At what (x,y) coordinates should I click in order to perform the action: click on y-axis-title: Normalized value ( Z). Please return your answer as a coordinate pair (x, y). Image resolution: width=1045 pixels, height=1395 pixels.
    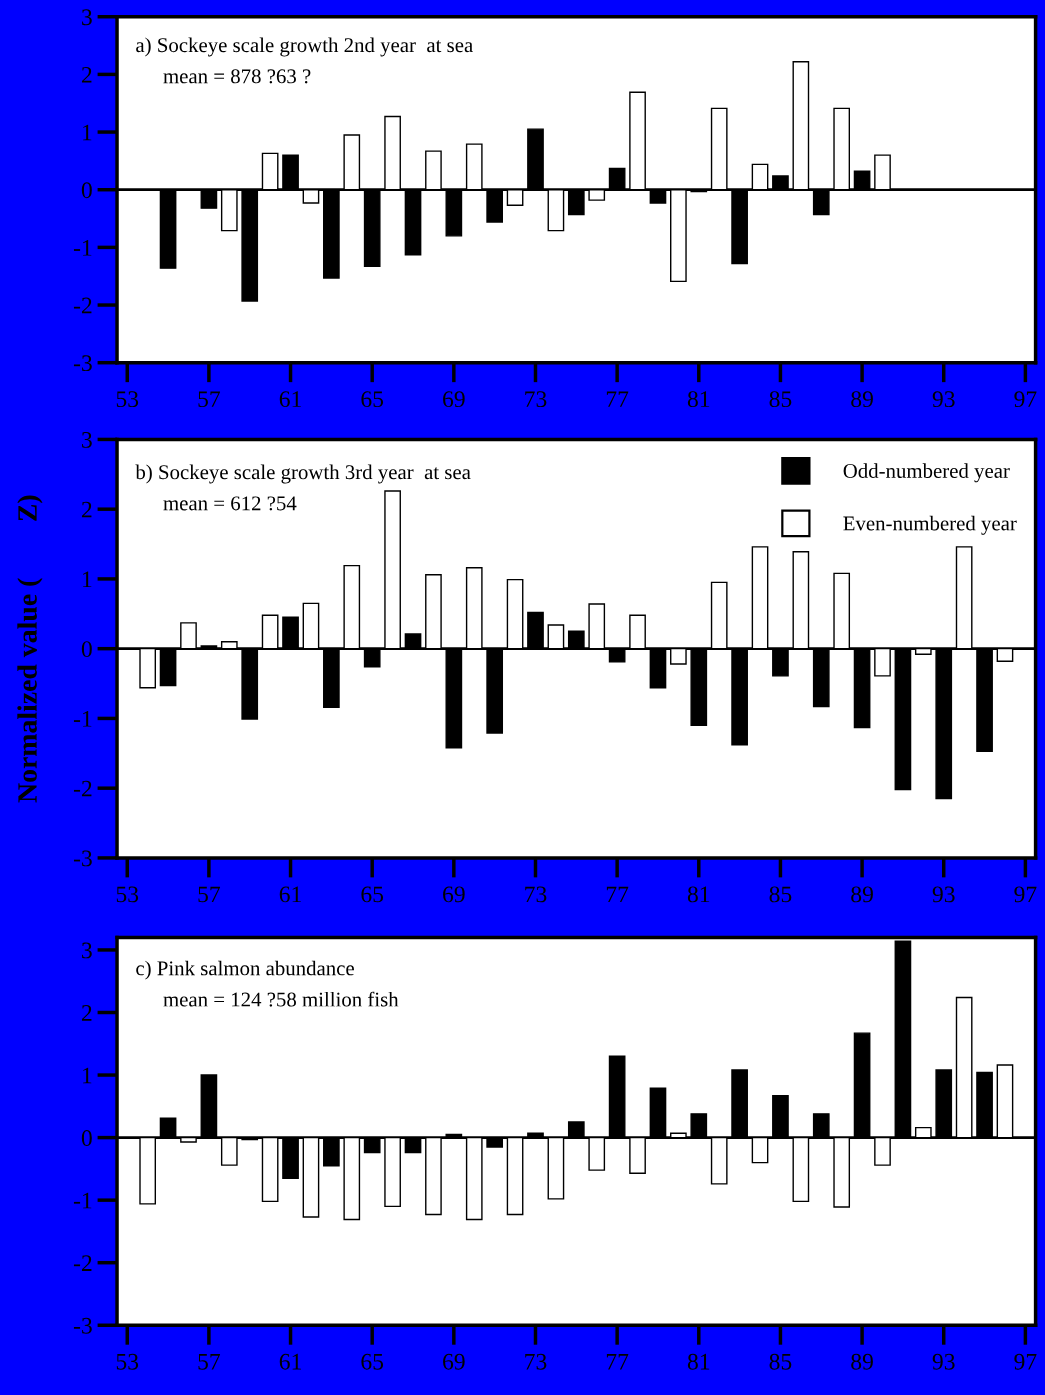
    Looking at the image, I should click on (30, 649).